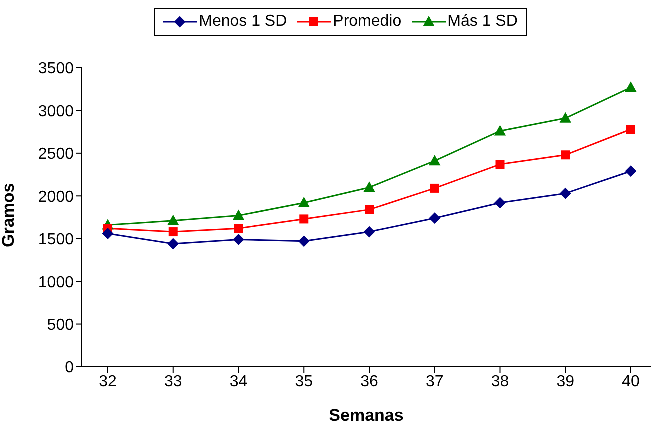 The width and height of the screenshot is (661, 429). Describe the element at coordinates (108, 381) in the screenshot. I see `x-tick-label: 32` at that location.